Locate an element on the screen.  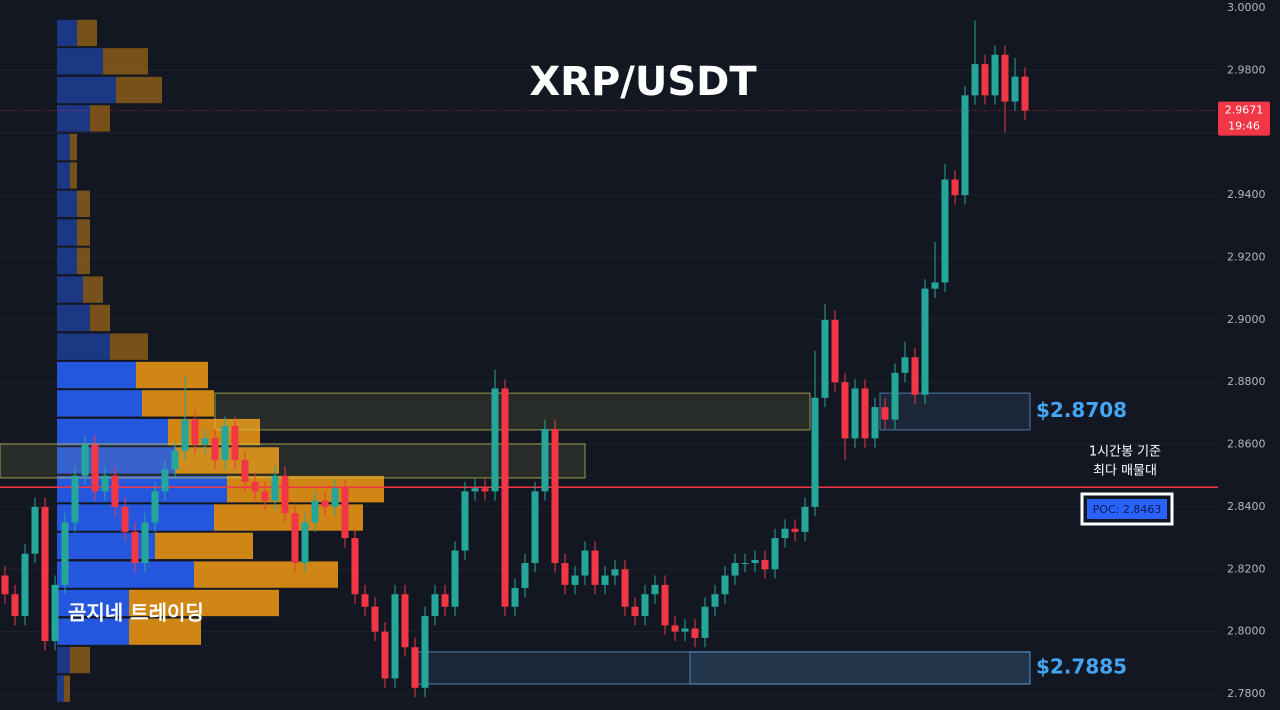
last-price-time: 19:46 is located at coordinates (1244, 126).